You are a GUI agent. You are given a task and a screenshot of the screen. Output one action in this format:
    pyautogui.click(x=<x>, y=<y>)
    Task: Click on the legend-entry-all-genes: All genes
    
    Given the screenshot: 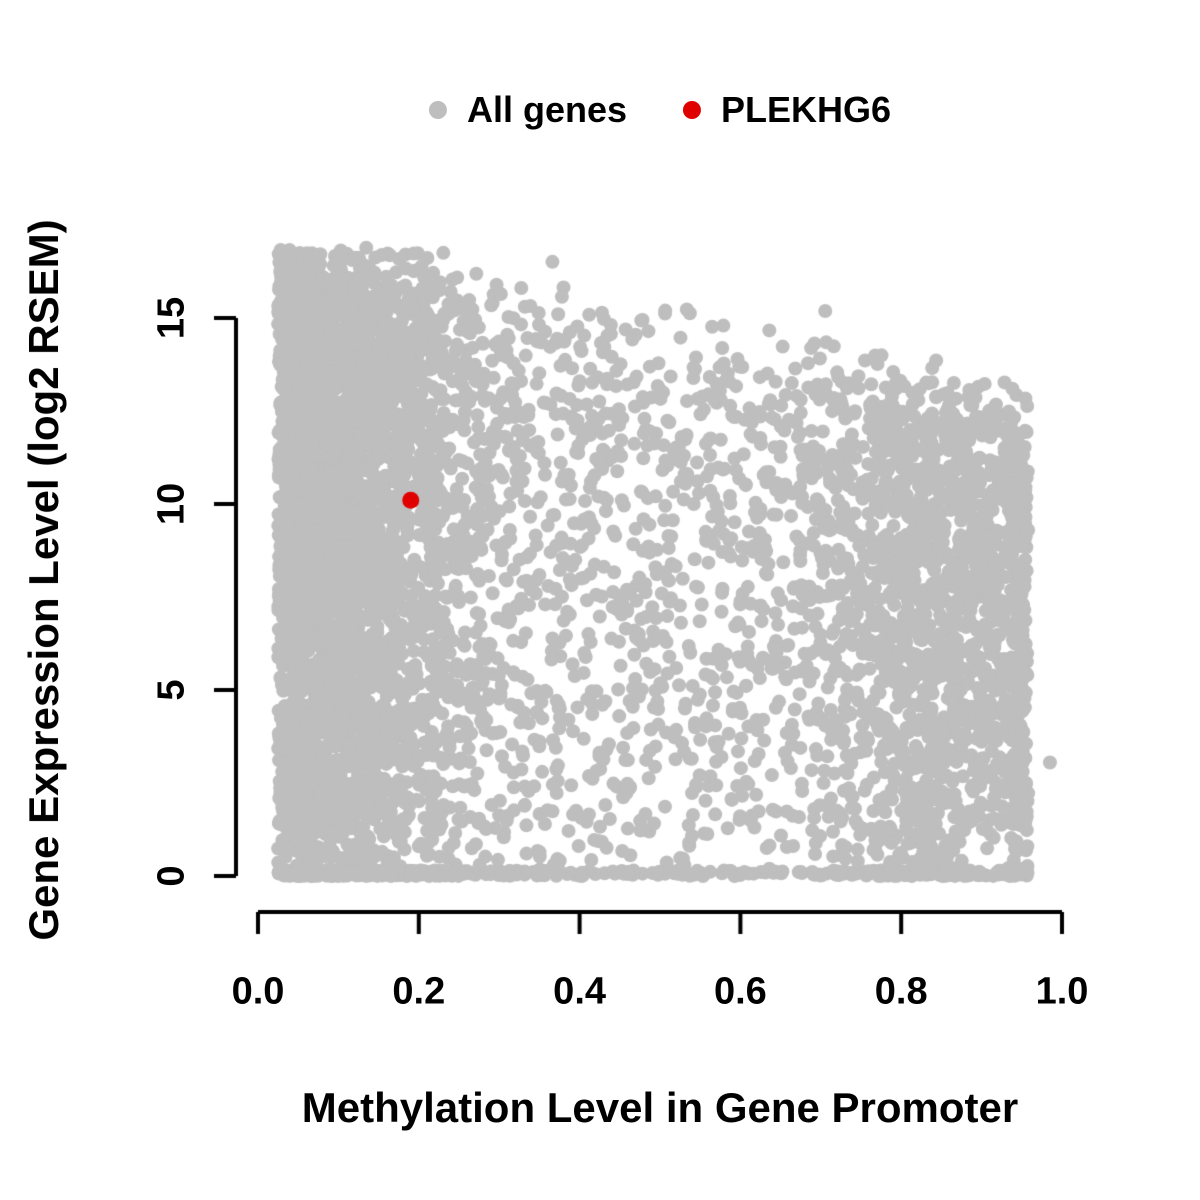 What is the action you would take?
    pyautogui.click(x=528, y=110)
    